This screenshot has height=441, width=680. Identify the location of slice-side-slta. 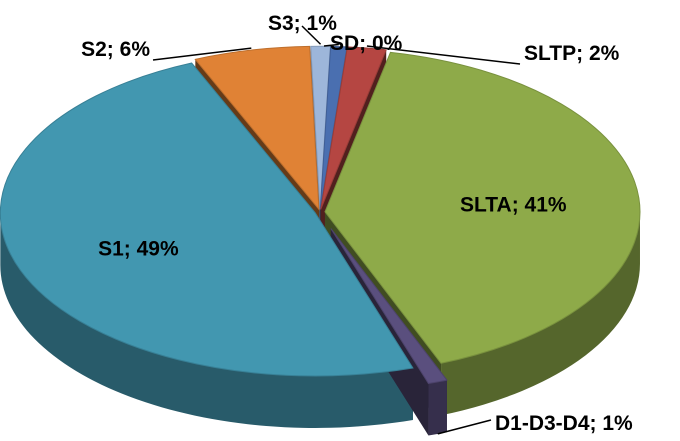
(540, 313).